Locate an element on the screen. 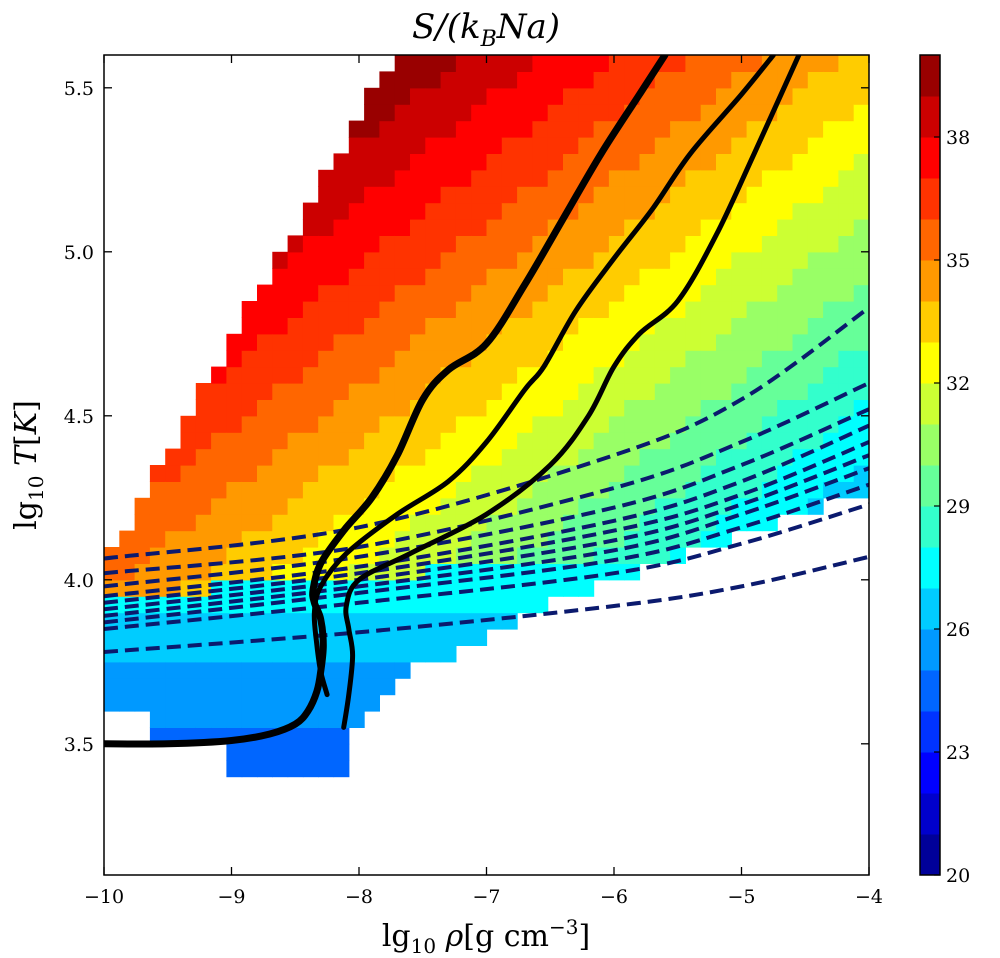  y-axis-label: lg10 T[K] is located at coordinates (28, 465).